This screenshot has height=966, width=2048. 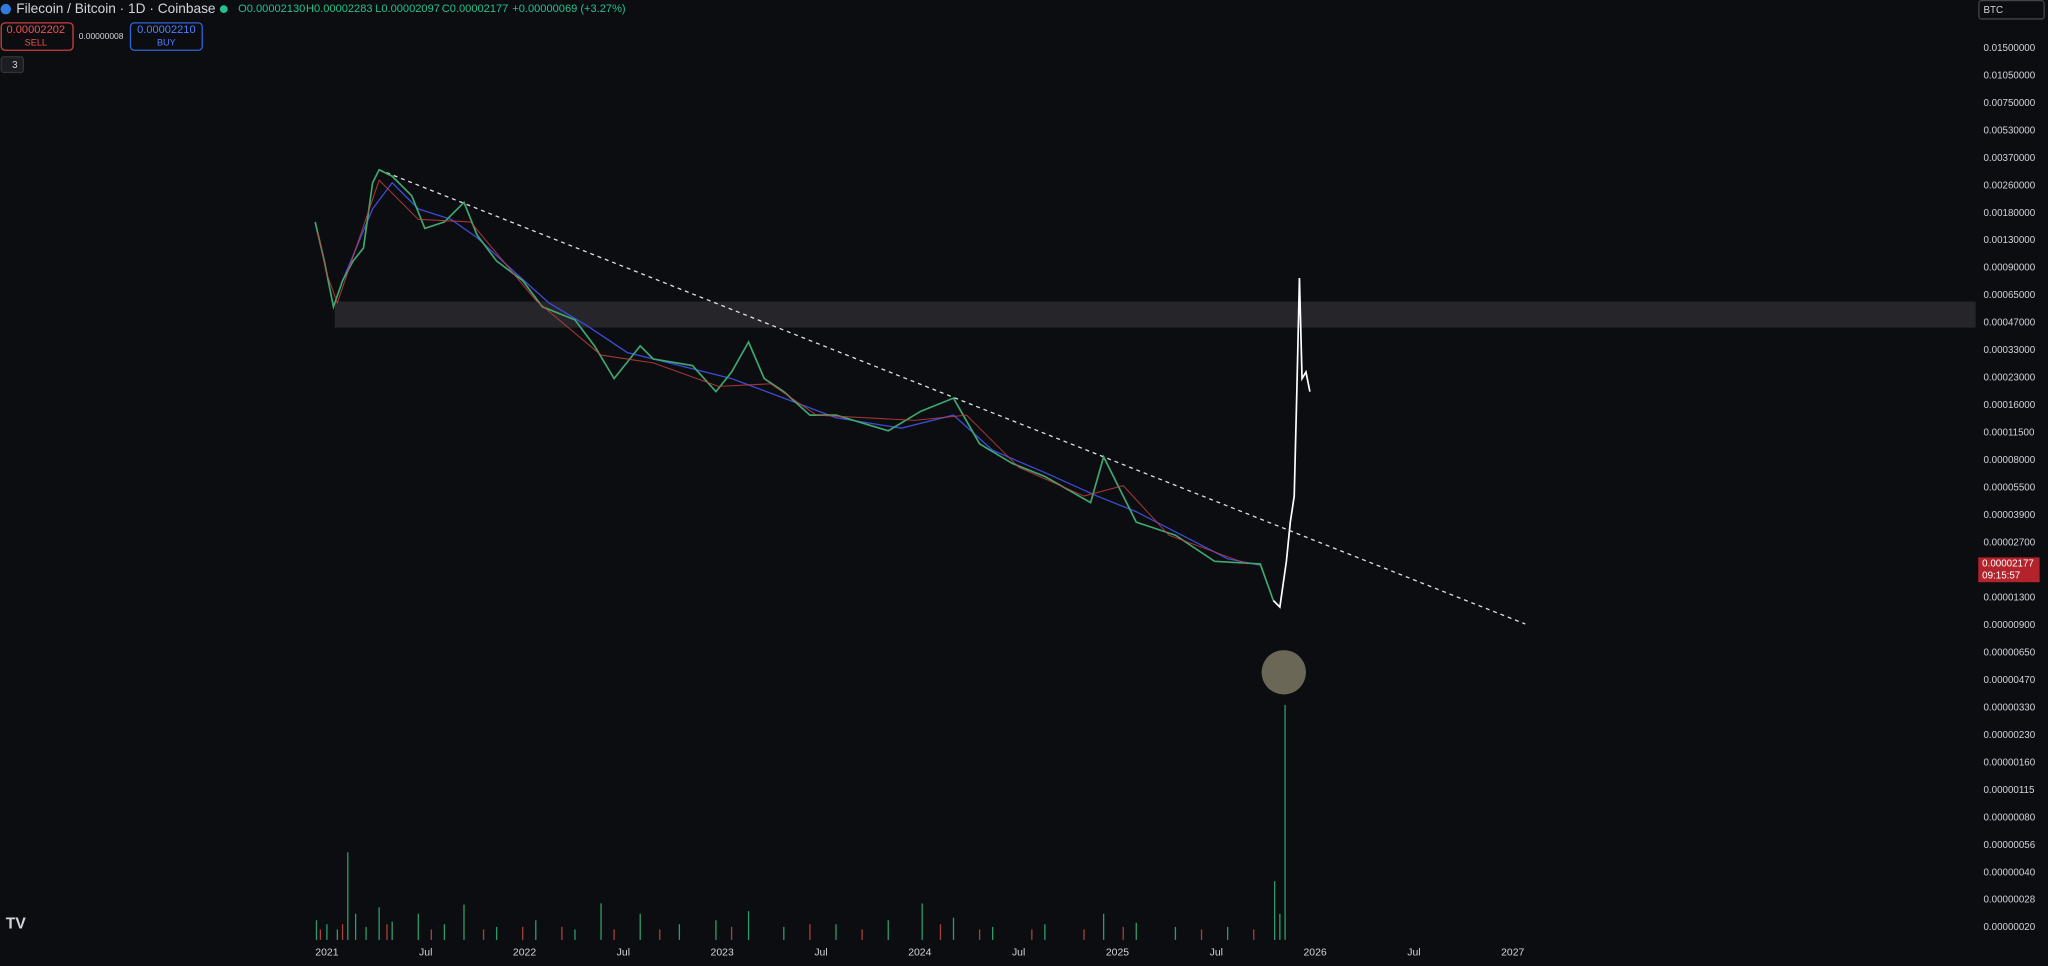 I want to click on price-label: 0.00530000, so click(x=2009, y=130).